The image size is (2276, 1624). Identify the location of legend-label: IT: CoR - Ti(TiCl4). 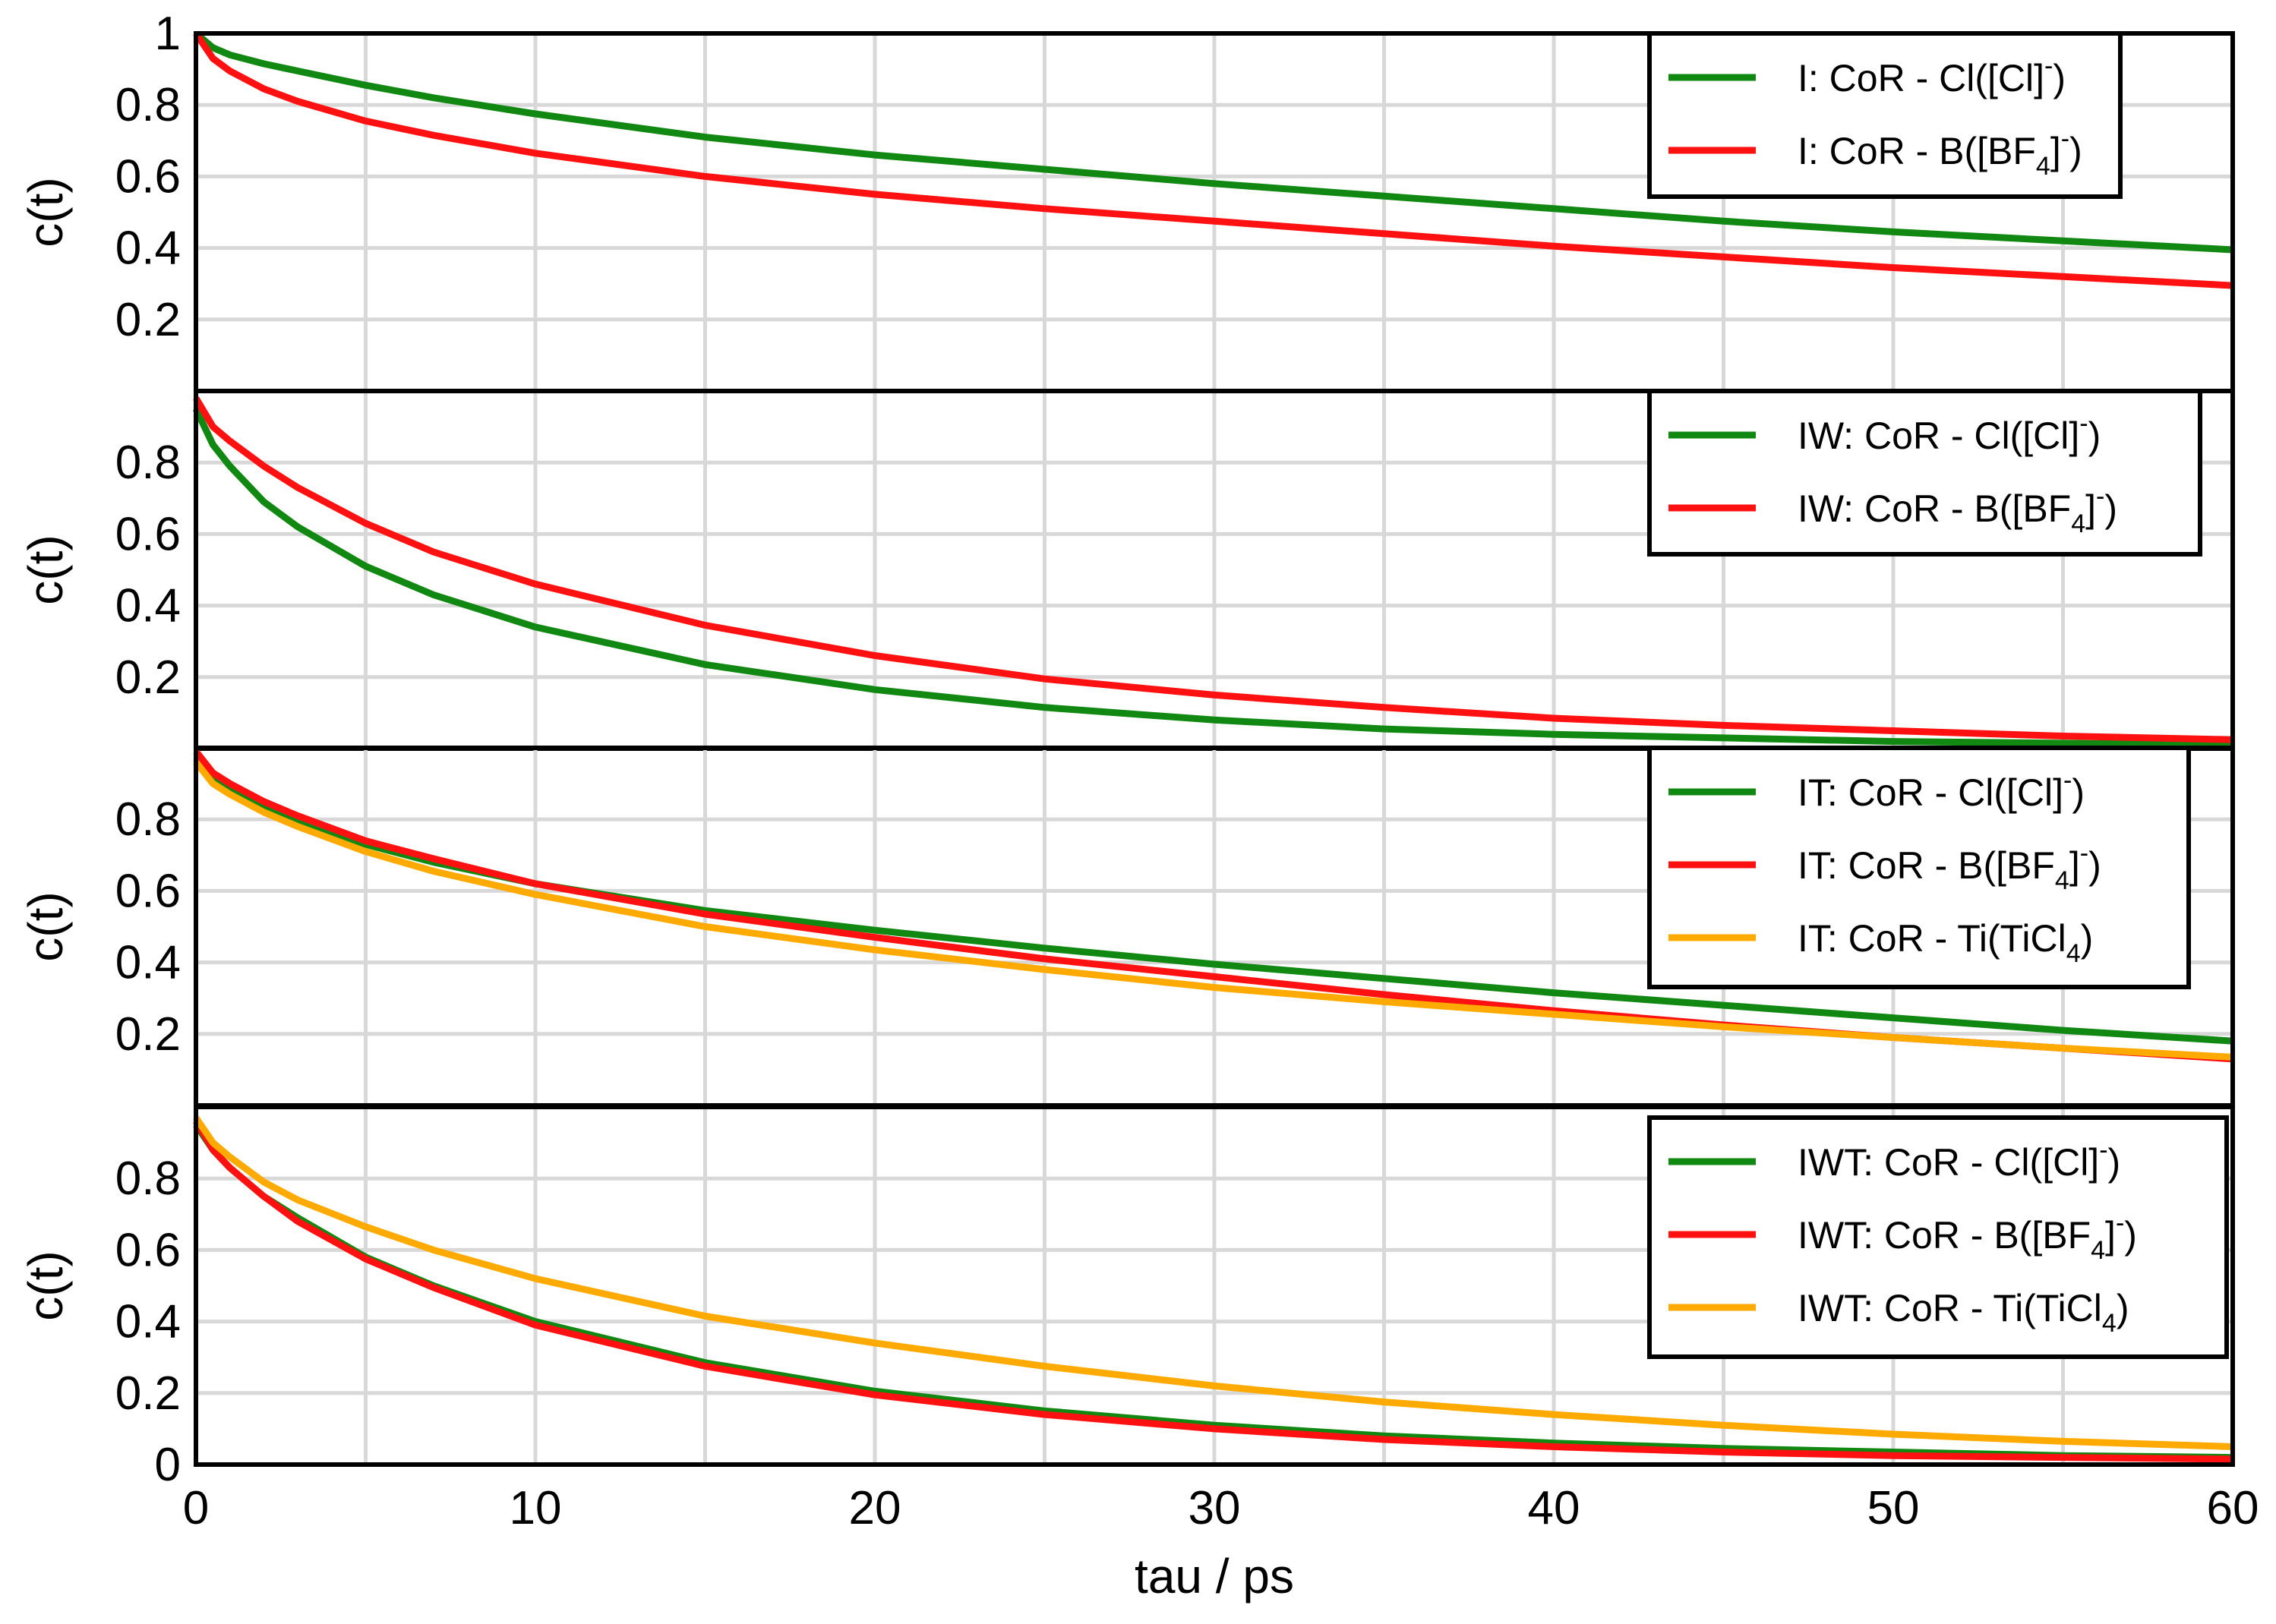
(1945, 943).